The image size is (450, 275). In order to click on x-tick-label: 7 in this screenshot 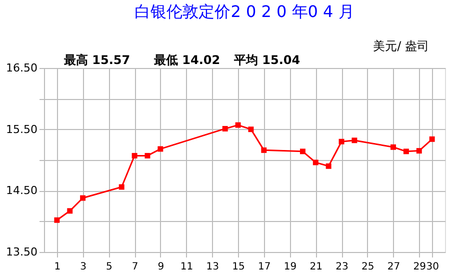, I will do `click(135, 267)`.